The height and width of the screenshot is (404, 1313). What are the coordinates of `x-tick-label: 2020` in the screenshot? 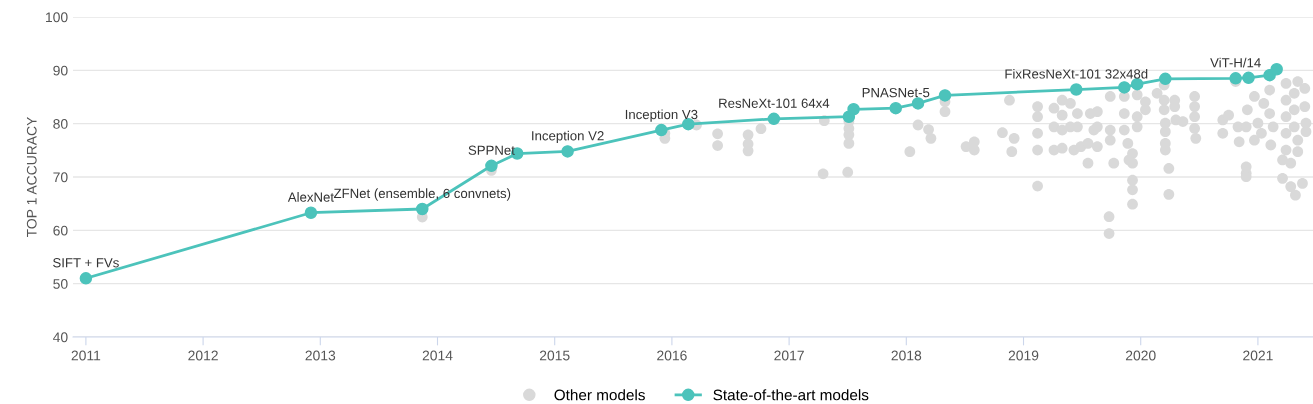 It's located at (1140, 355).